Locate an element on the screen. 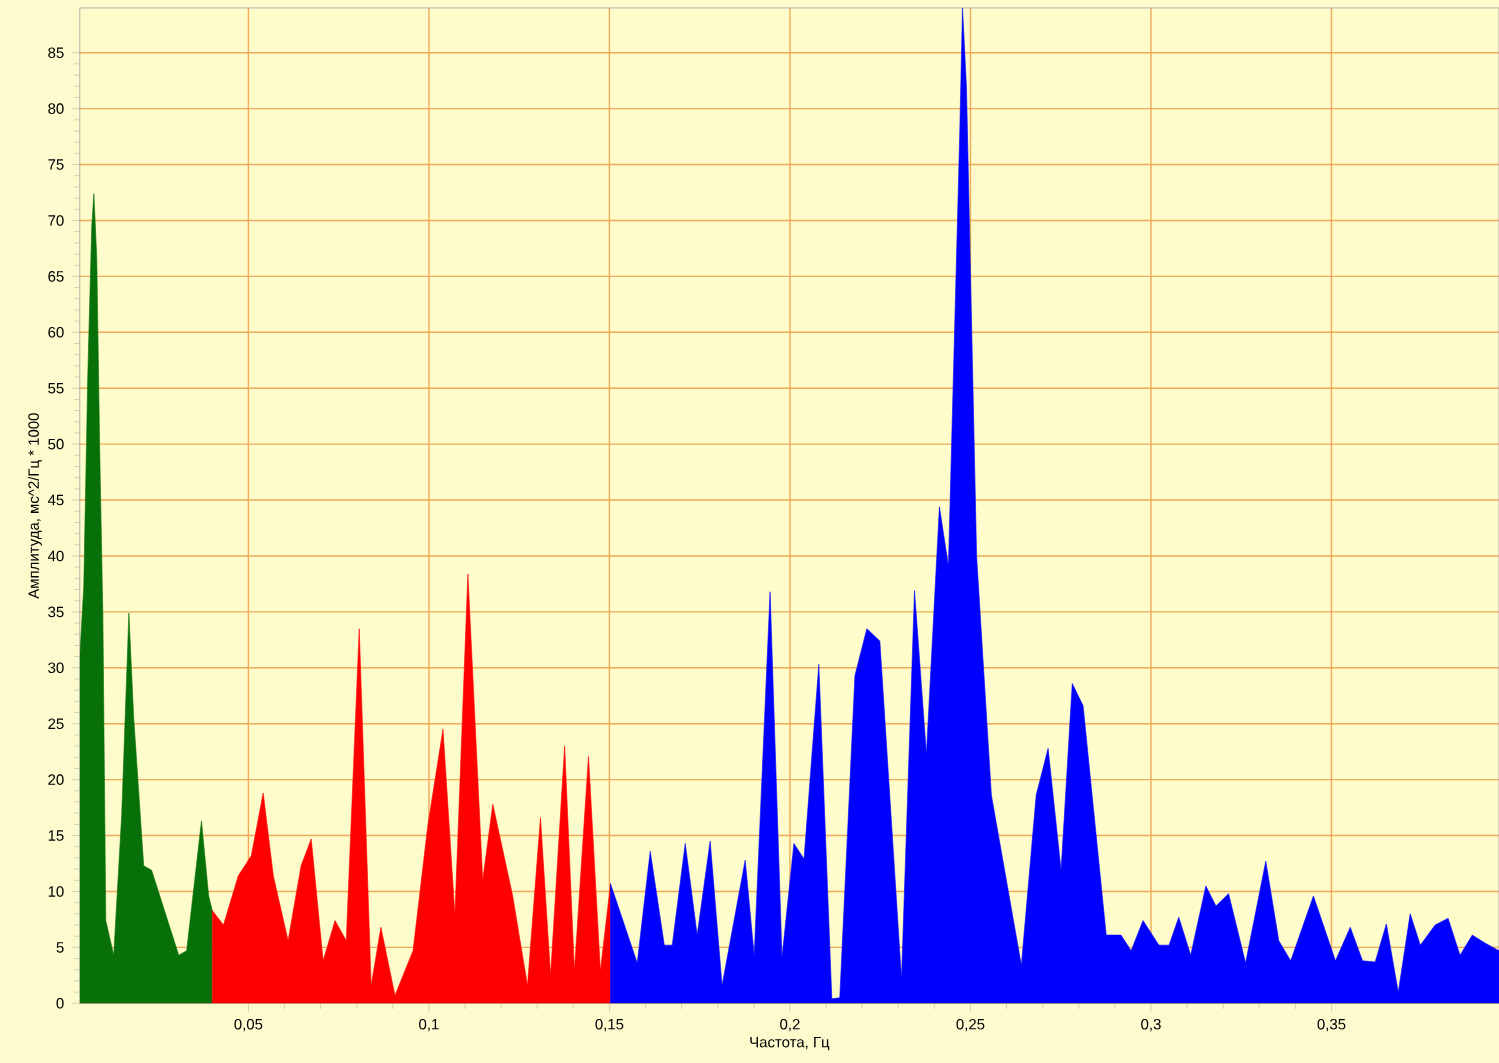  x-tick-label: 0,1 is located at coordinates (429, 1025).